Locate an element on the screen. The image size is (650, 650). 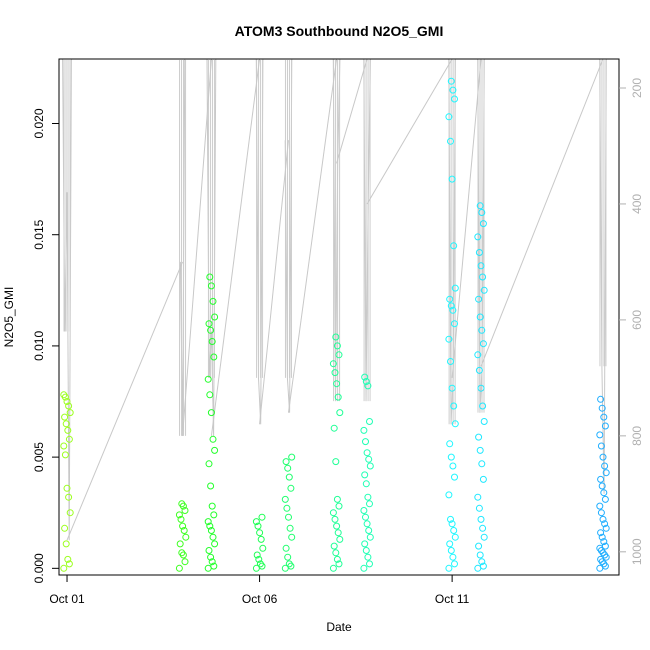
y-right-tick-label: 200 is located at coordinates (637, 88).